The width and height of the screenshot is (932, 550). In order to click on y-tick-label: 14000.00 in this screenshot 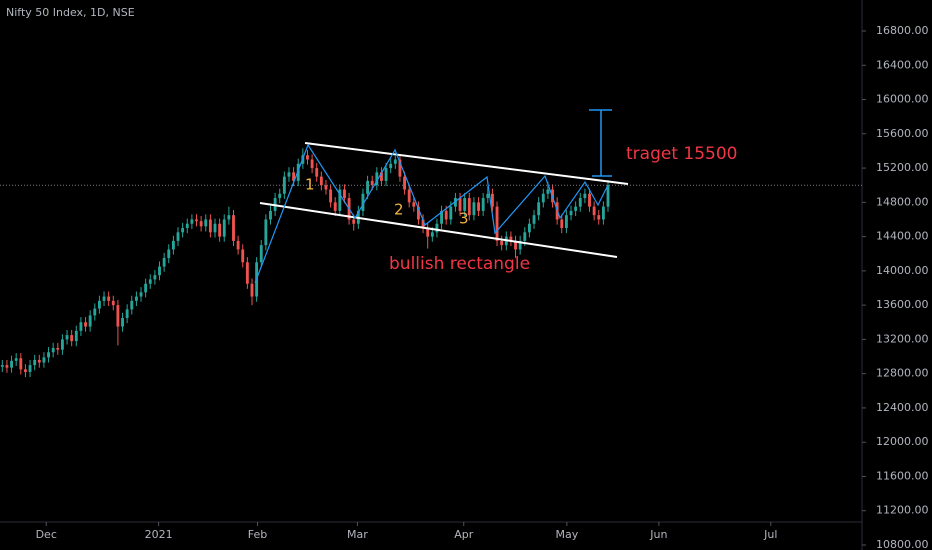, I will do `click(902, 270)`.